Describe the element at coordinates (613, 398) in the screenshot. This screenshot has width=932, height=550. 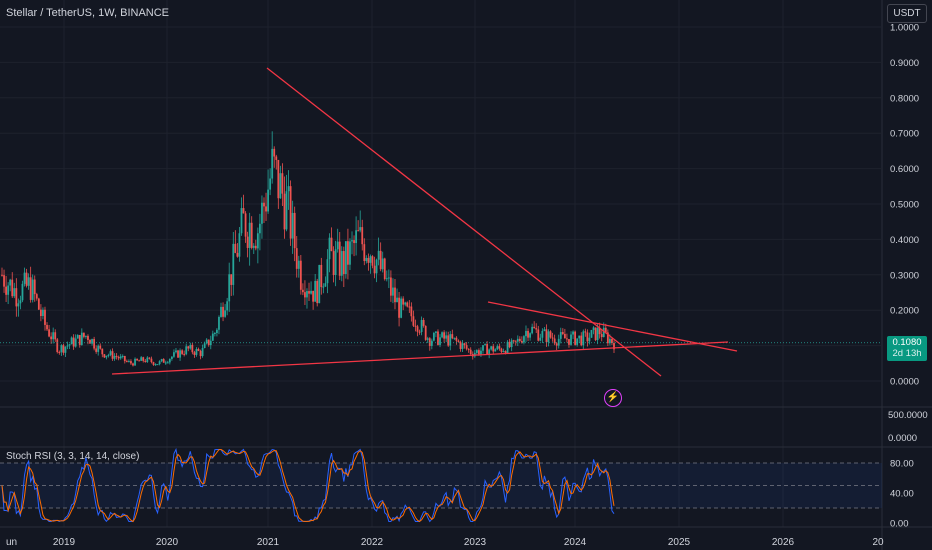
I see `lightning-icon: ⚡` at that location.